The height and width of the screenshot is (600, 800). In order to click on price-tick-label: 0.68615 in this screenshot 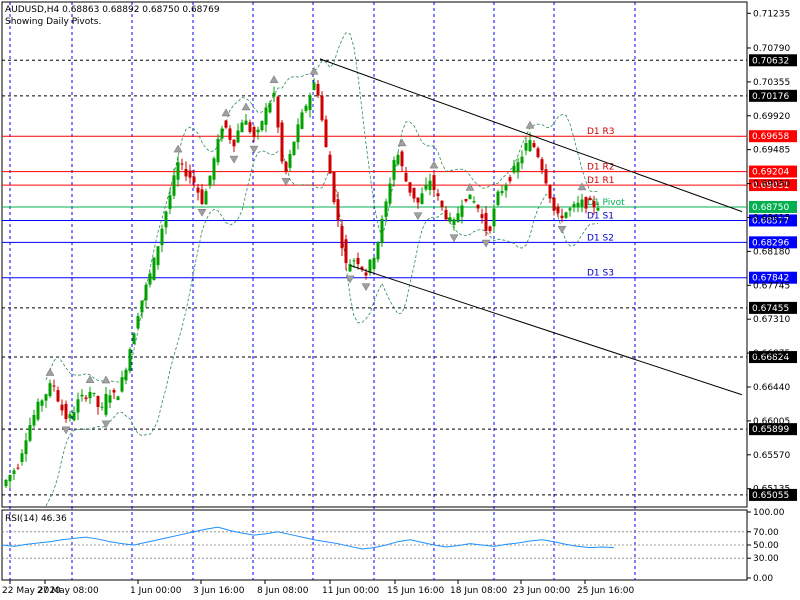, I will do `click(771, 218)`.